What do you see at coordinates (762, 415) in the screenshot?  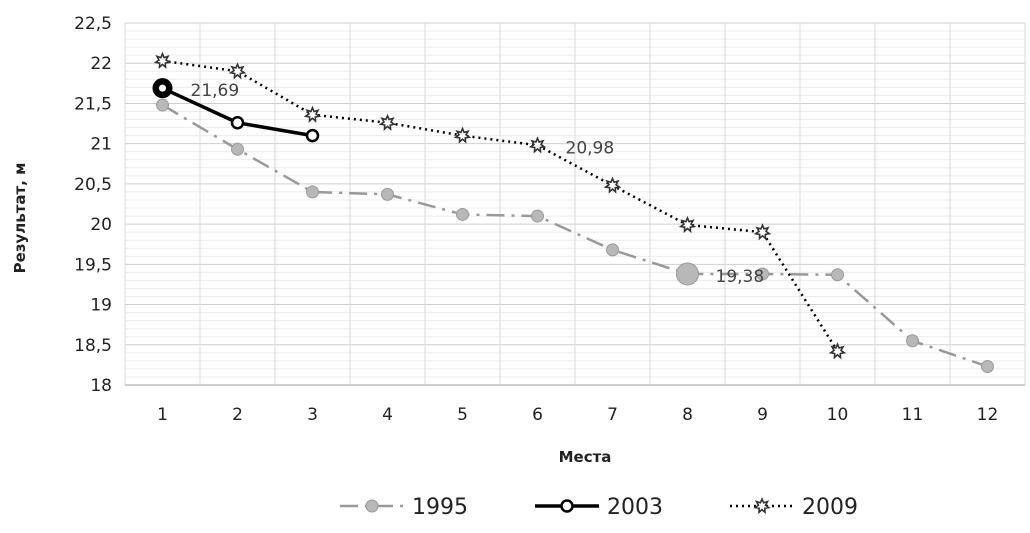 I see `x-tick-label: 9` at bounding box center [762, 415].